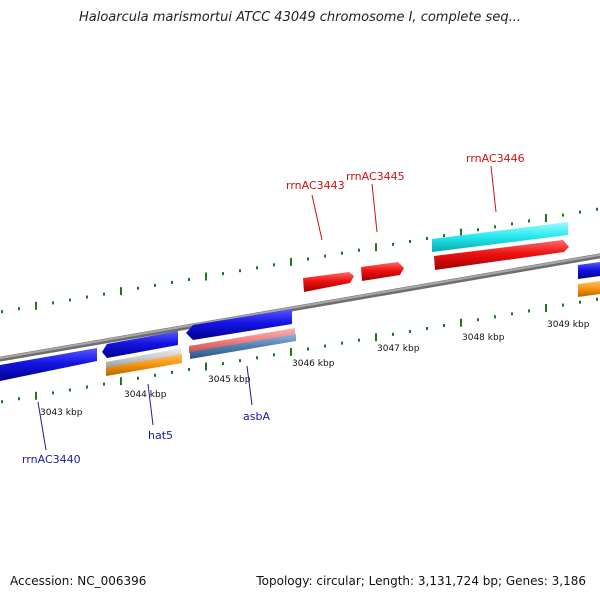  Describe the element at coordinates (589, 270) in the screenshot. I see `gene-right-edge-blue-arrow` at that location.